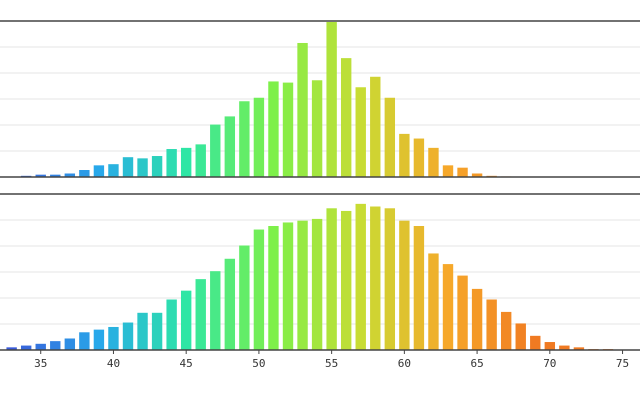 This screenshot has width=640, height=400. What do you see at coordinates (331, 363) in the screenshot?
I see `x-tick-label: 55` at bounding box center [331, 363].